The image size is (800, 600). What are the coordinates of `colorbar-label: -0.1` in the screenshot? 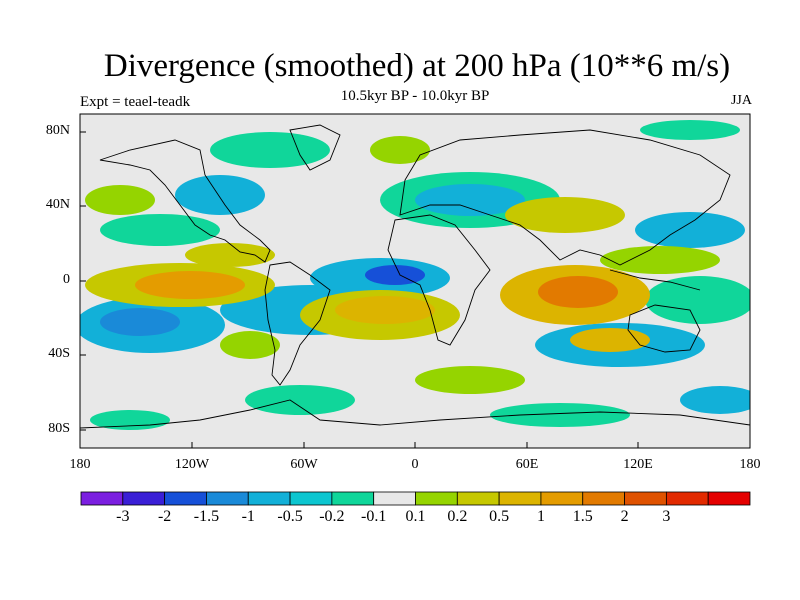 It's located at (374, 516).